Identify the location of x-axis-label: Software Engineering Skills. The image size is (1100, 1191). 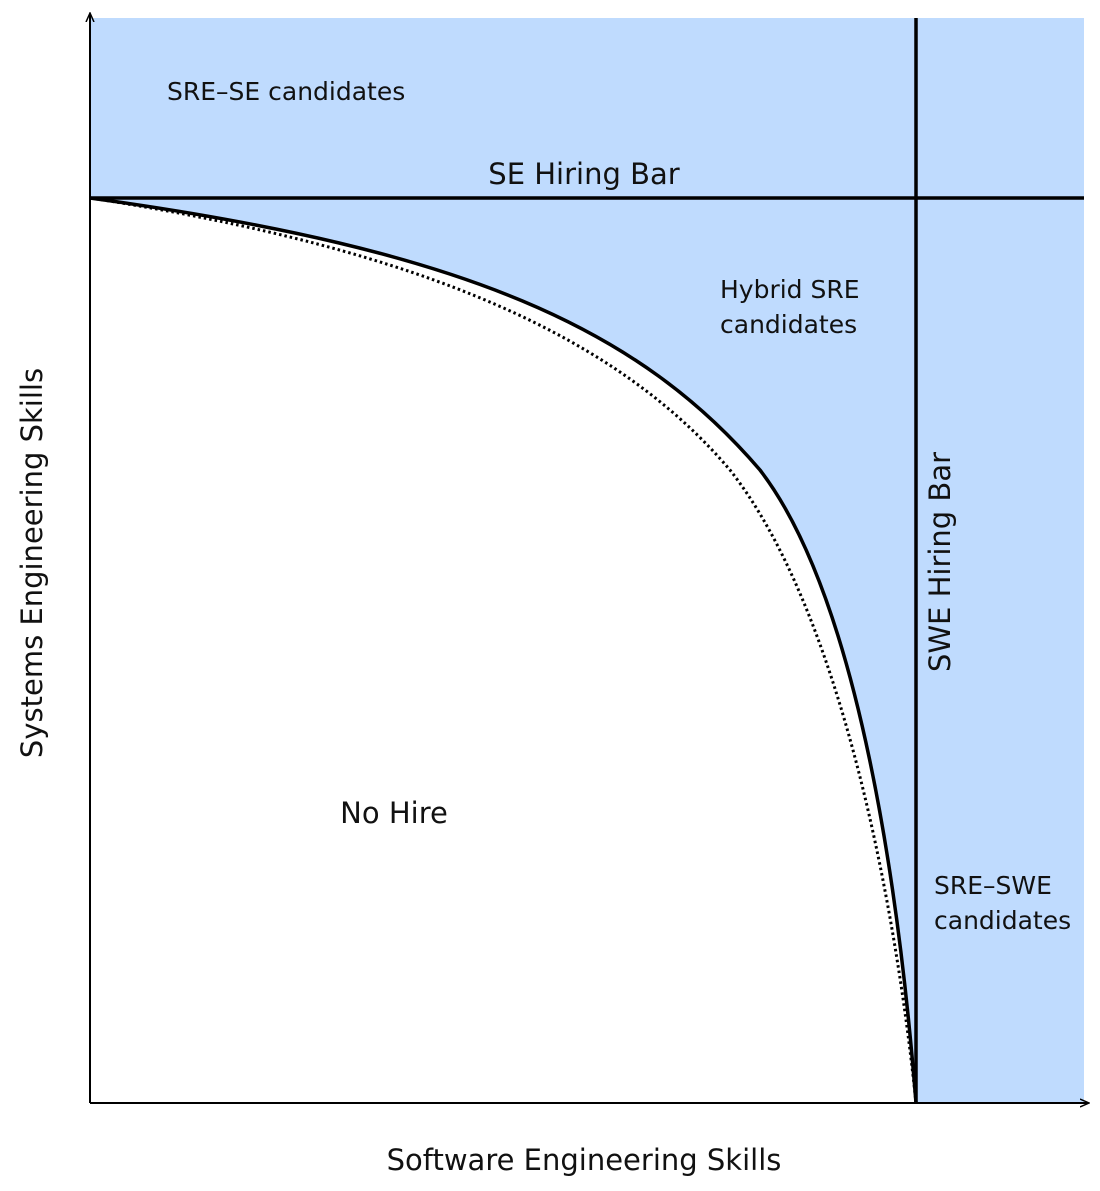
(584, 1160).